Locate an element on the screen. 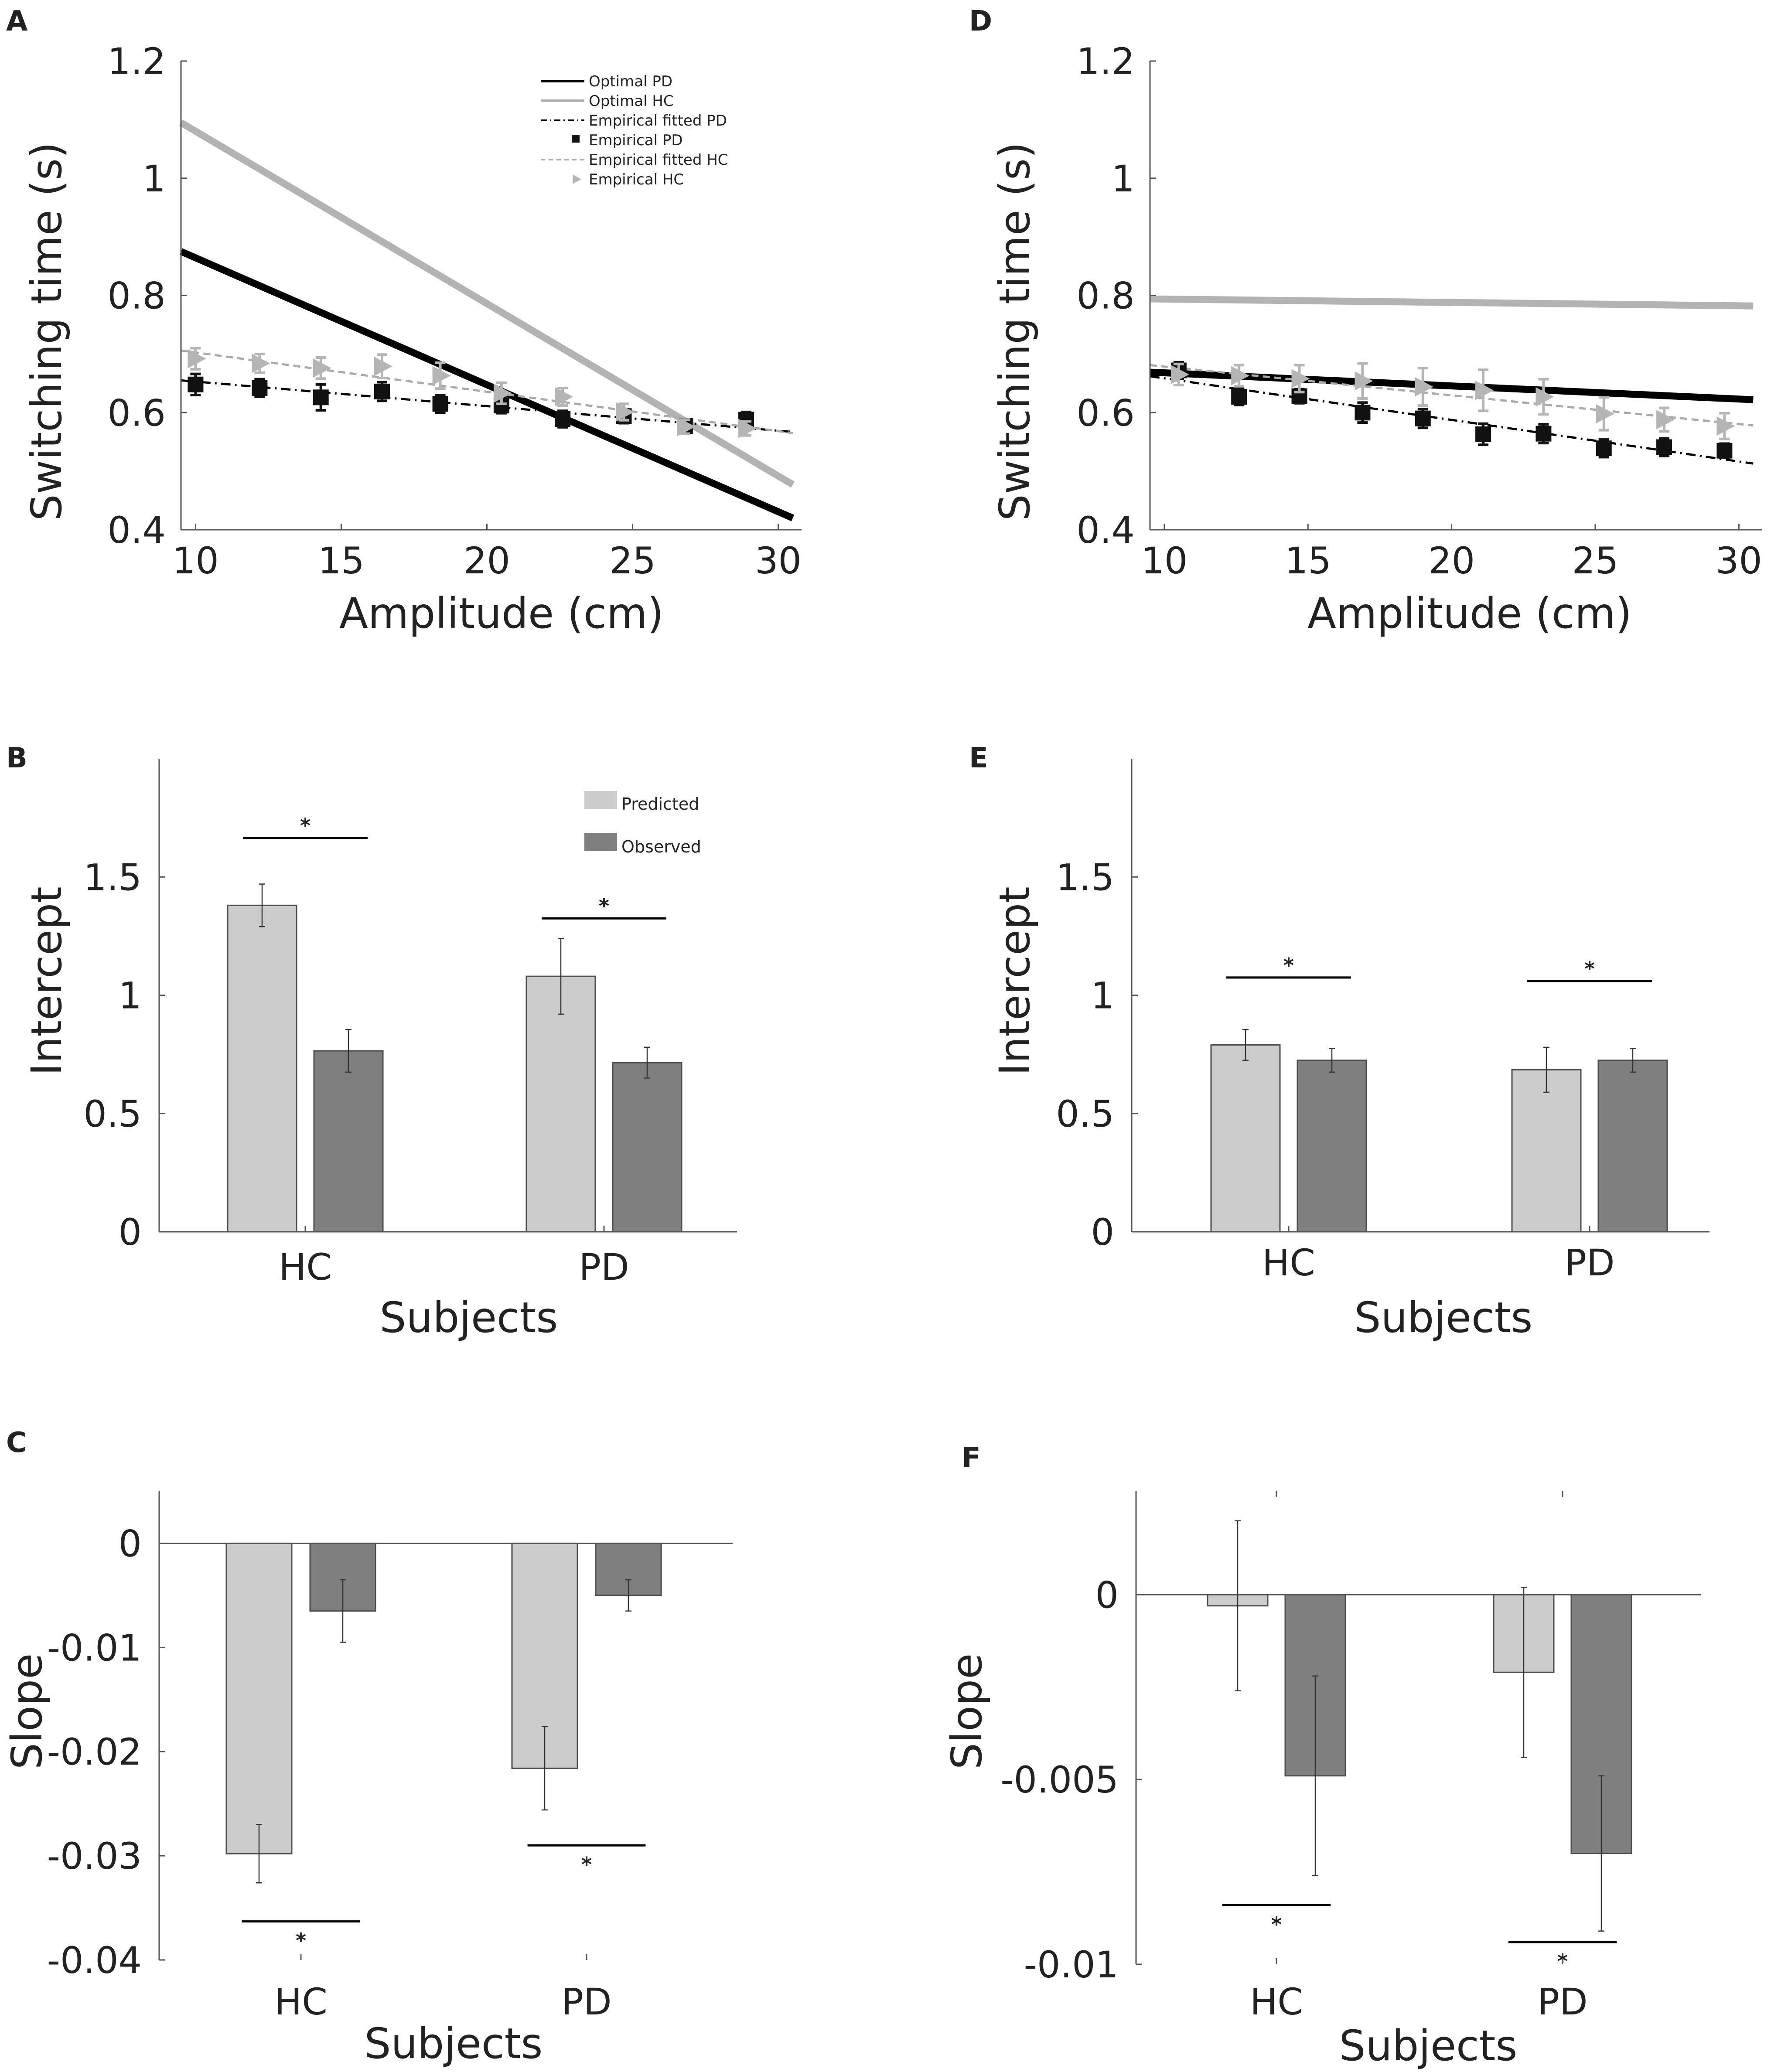 This screenshot has height=2072, width=1771. line-empirical-fitted-hc is located at coordinates (1452, 395).